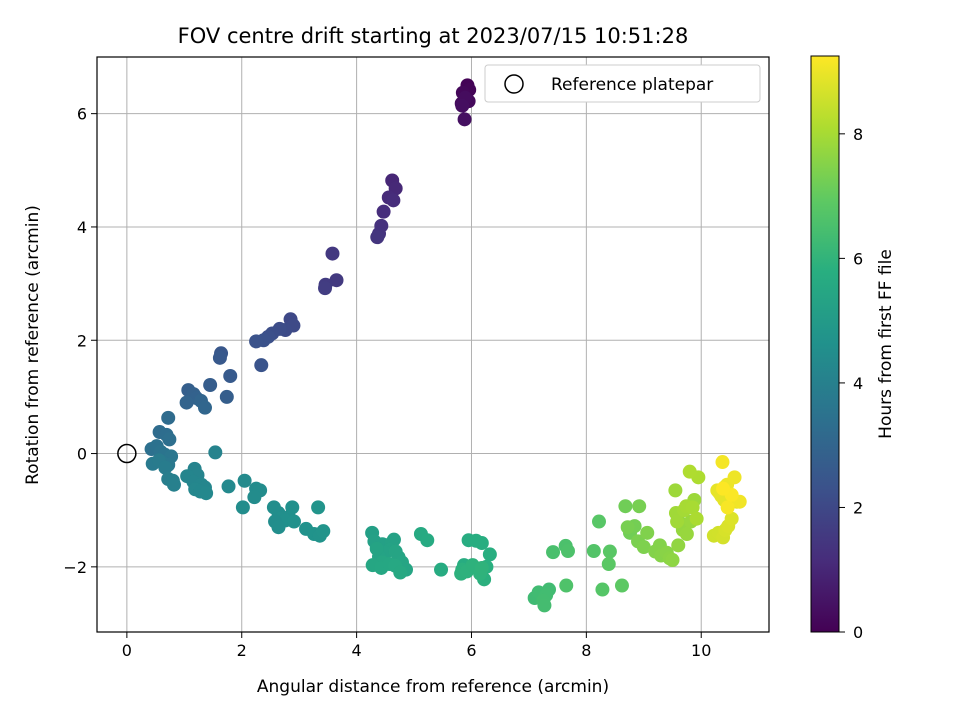 The image size is (960, 724). Describe the element at coordinates (858, 258) in the screenshot. I see `colorbar-tick-label: 6` at that location.